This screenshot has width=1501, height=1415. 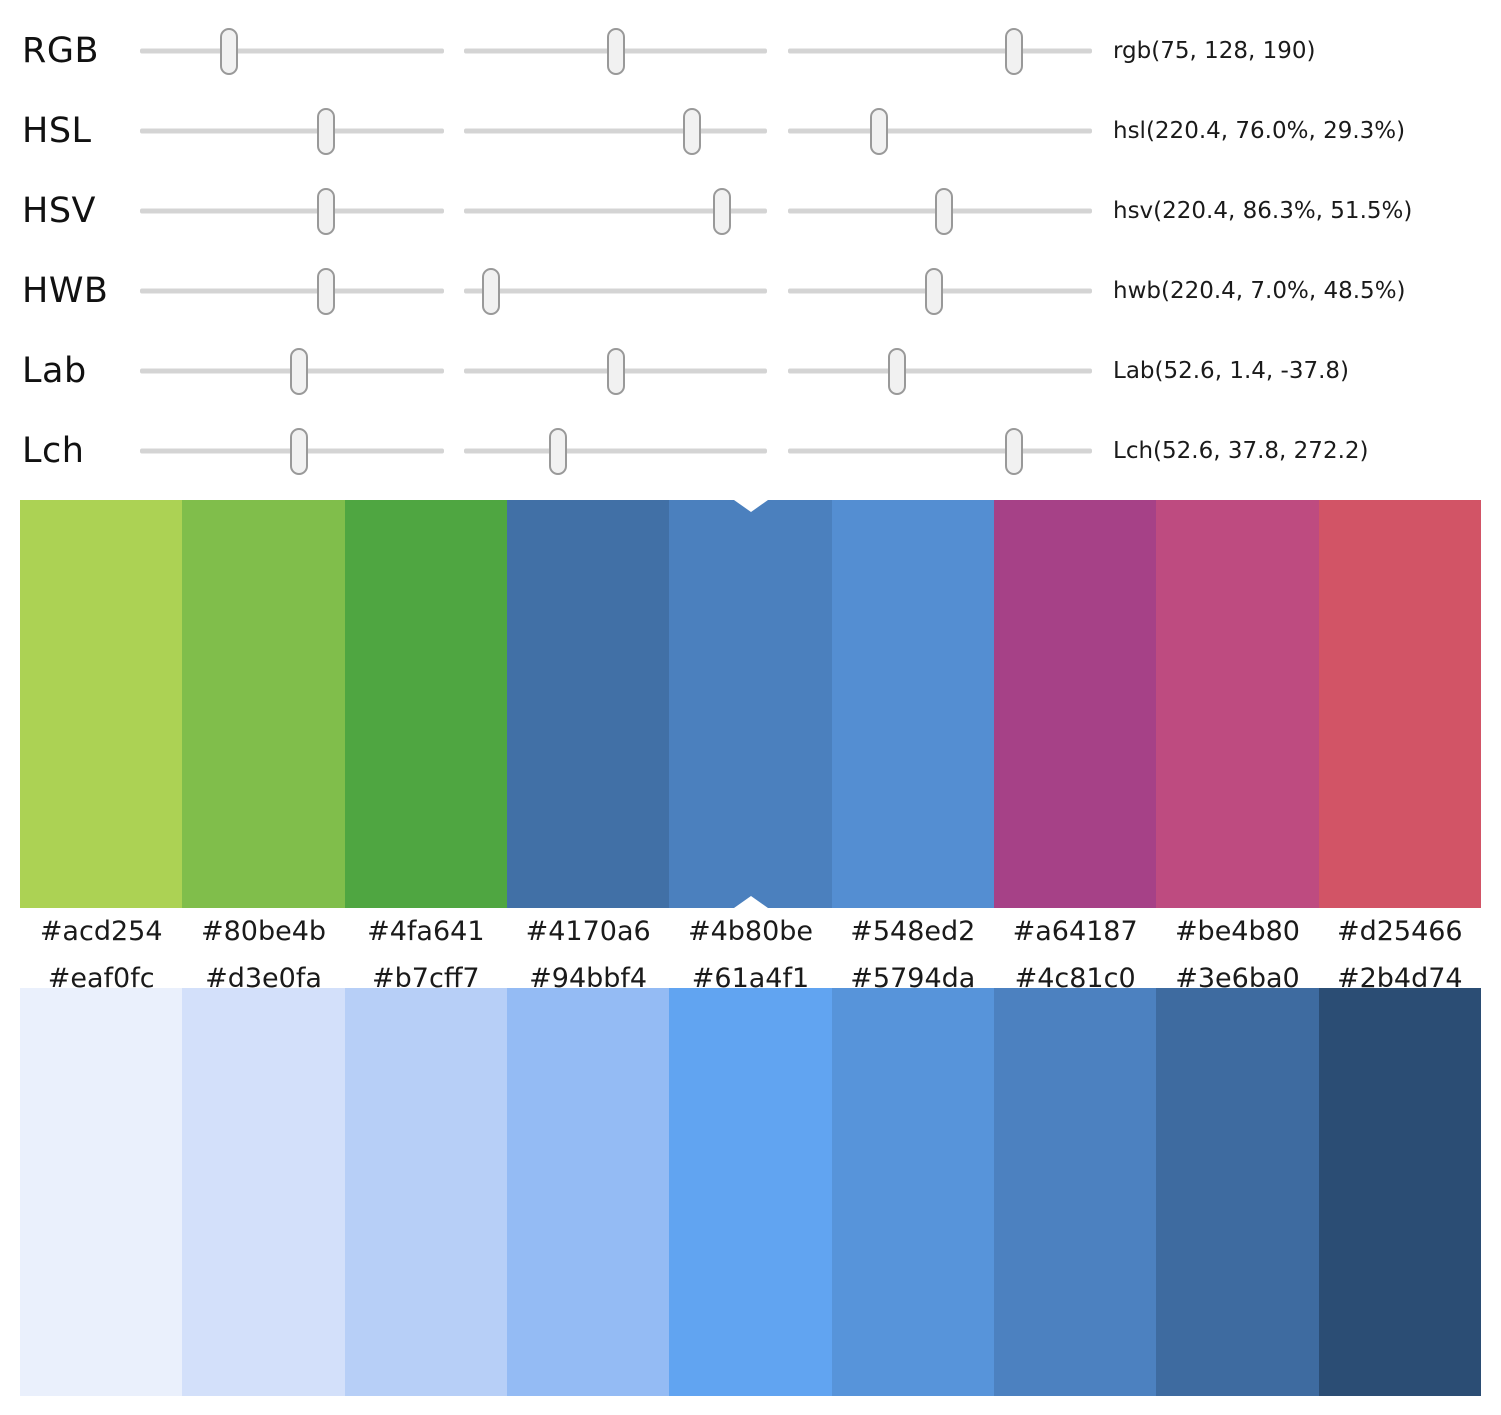 I want to click on rgb-g-slider-thumb, so click(x=616, y=51).